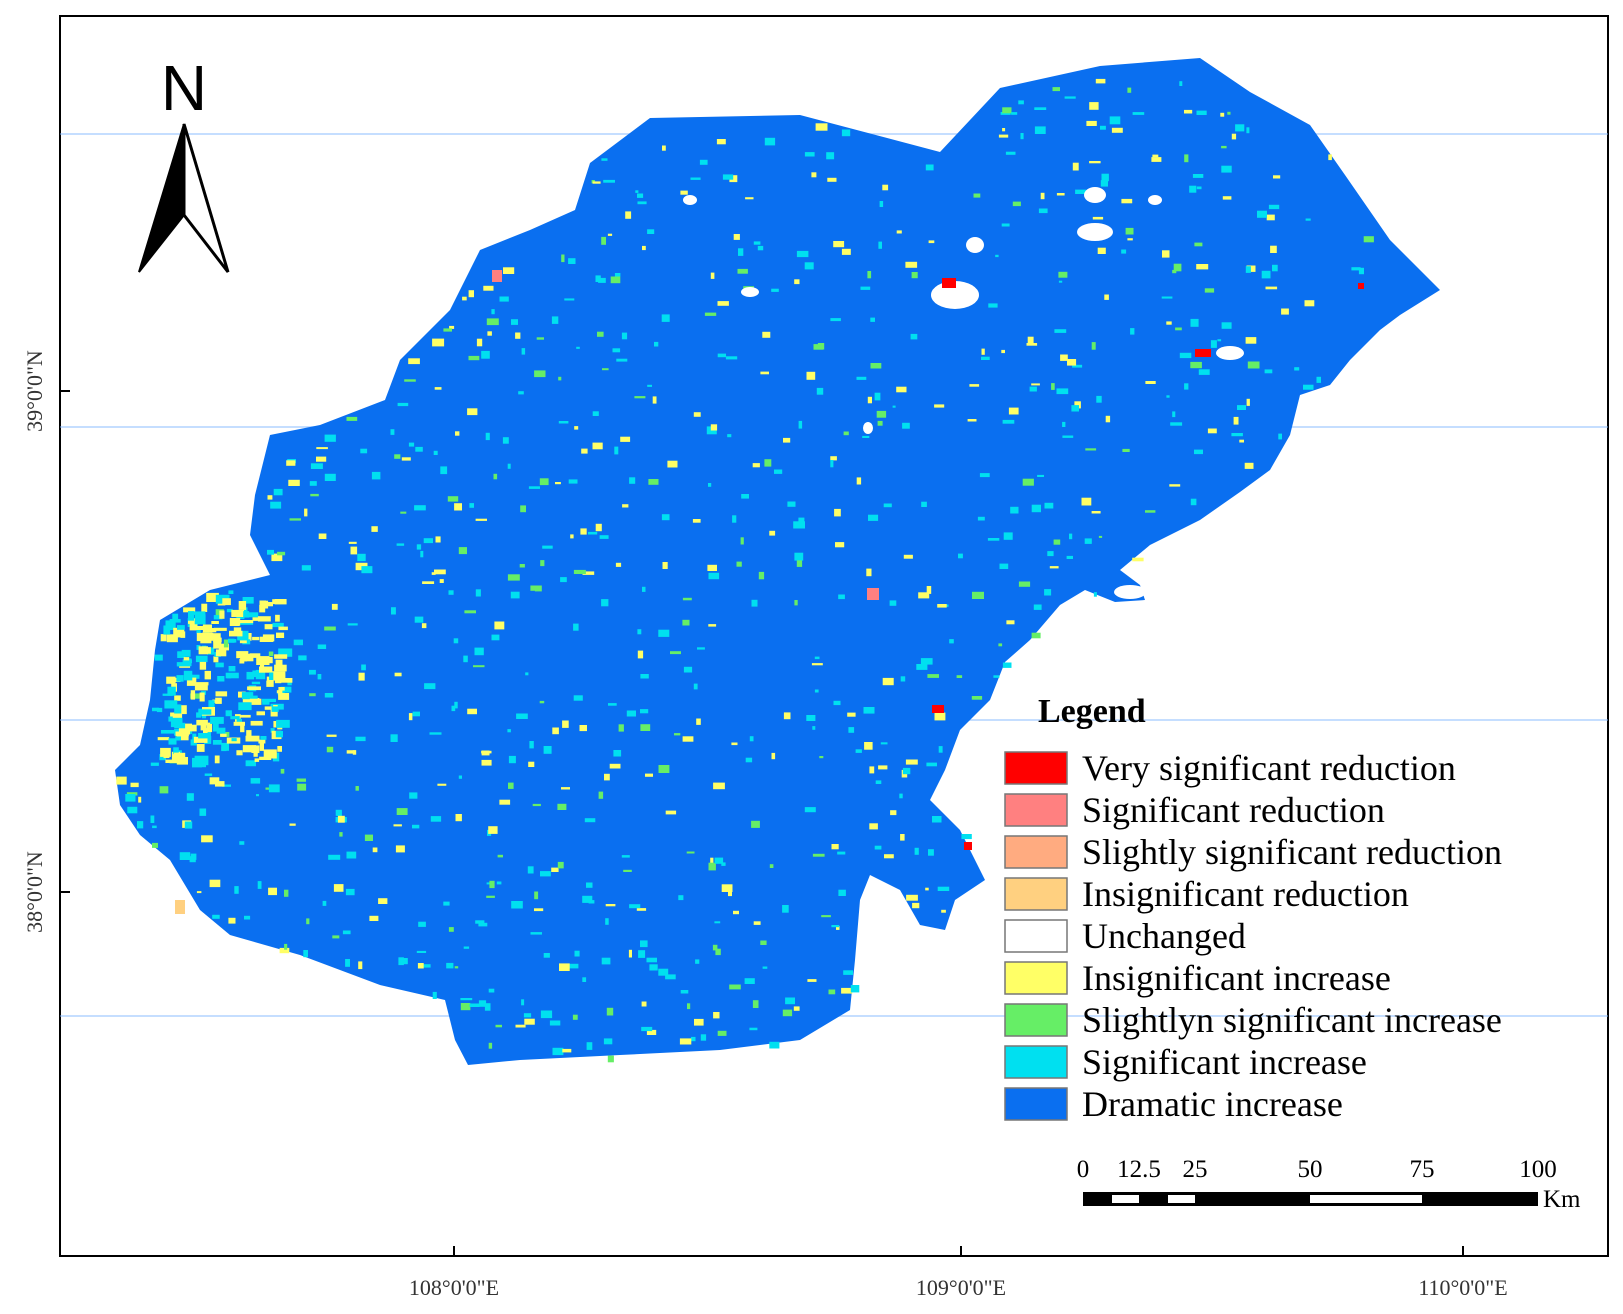 This screenshot has height=1314, width=1623. Describe the element at coordinates (1462, 1287) in the screenshot. I see `lon-label-110: 110°0'0"E` at that location.